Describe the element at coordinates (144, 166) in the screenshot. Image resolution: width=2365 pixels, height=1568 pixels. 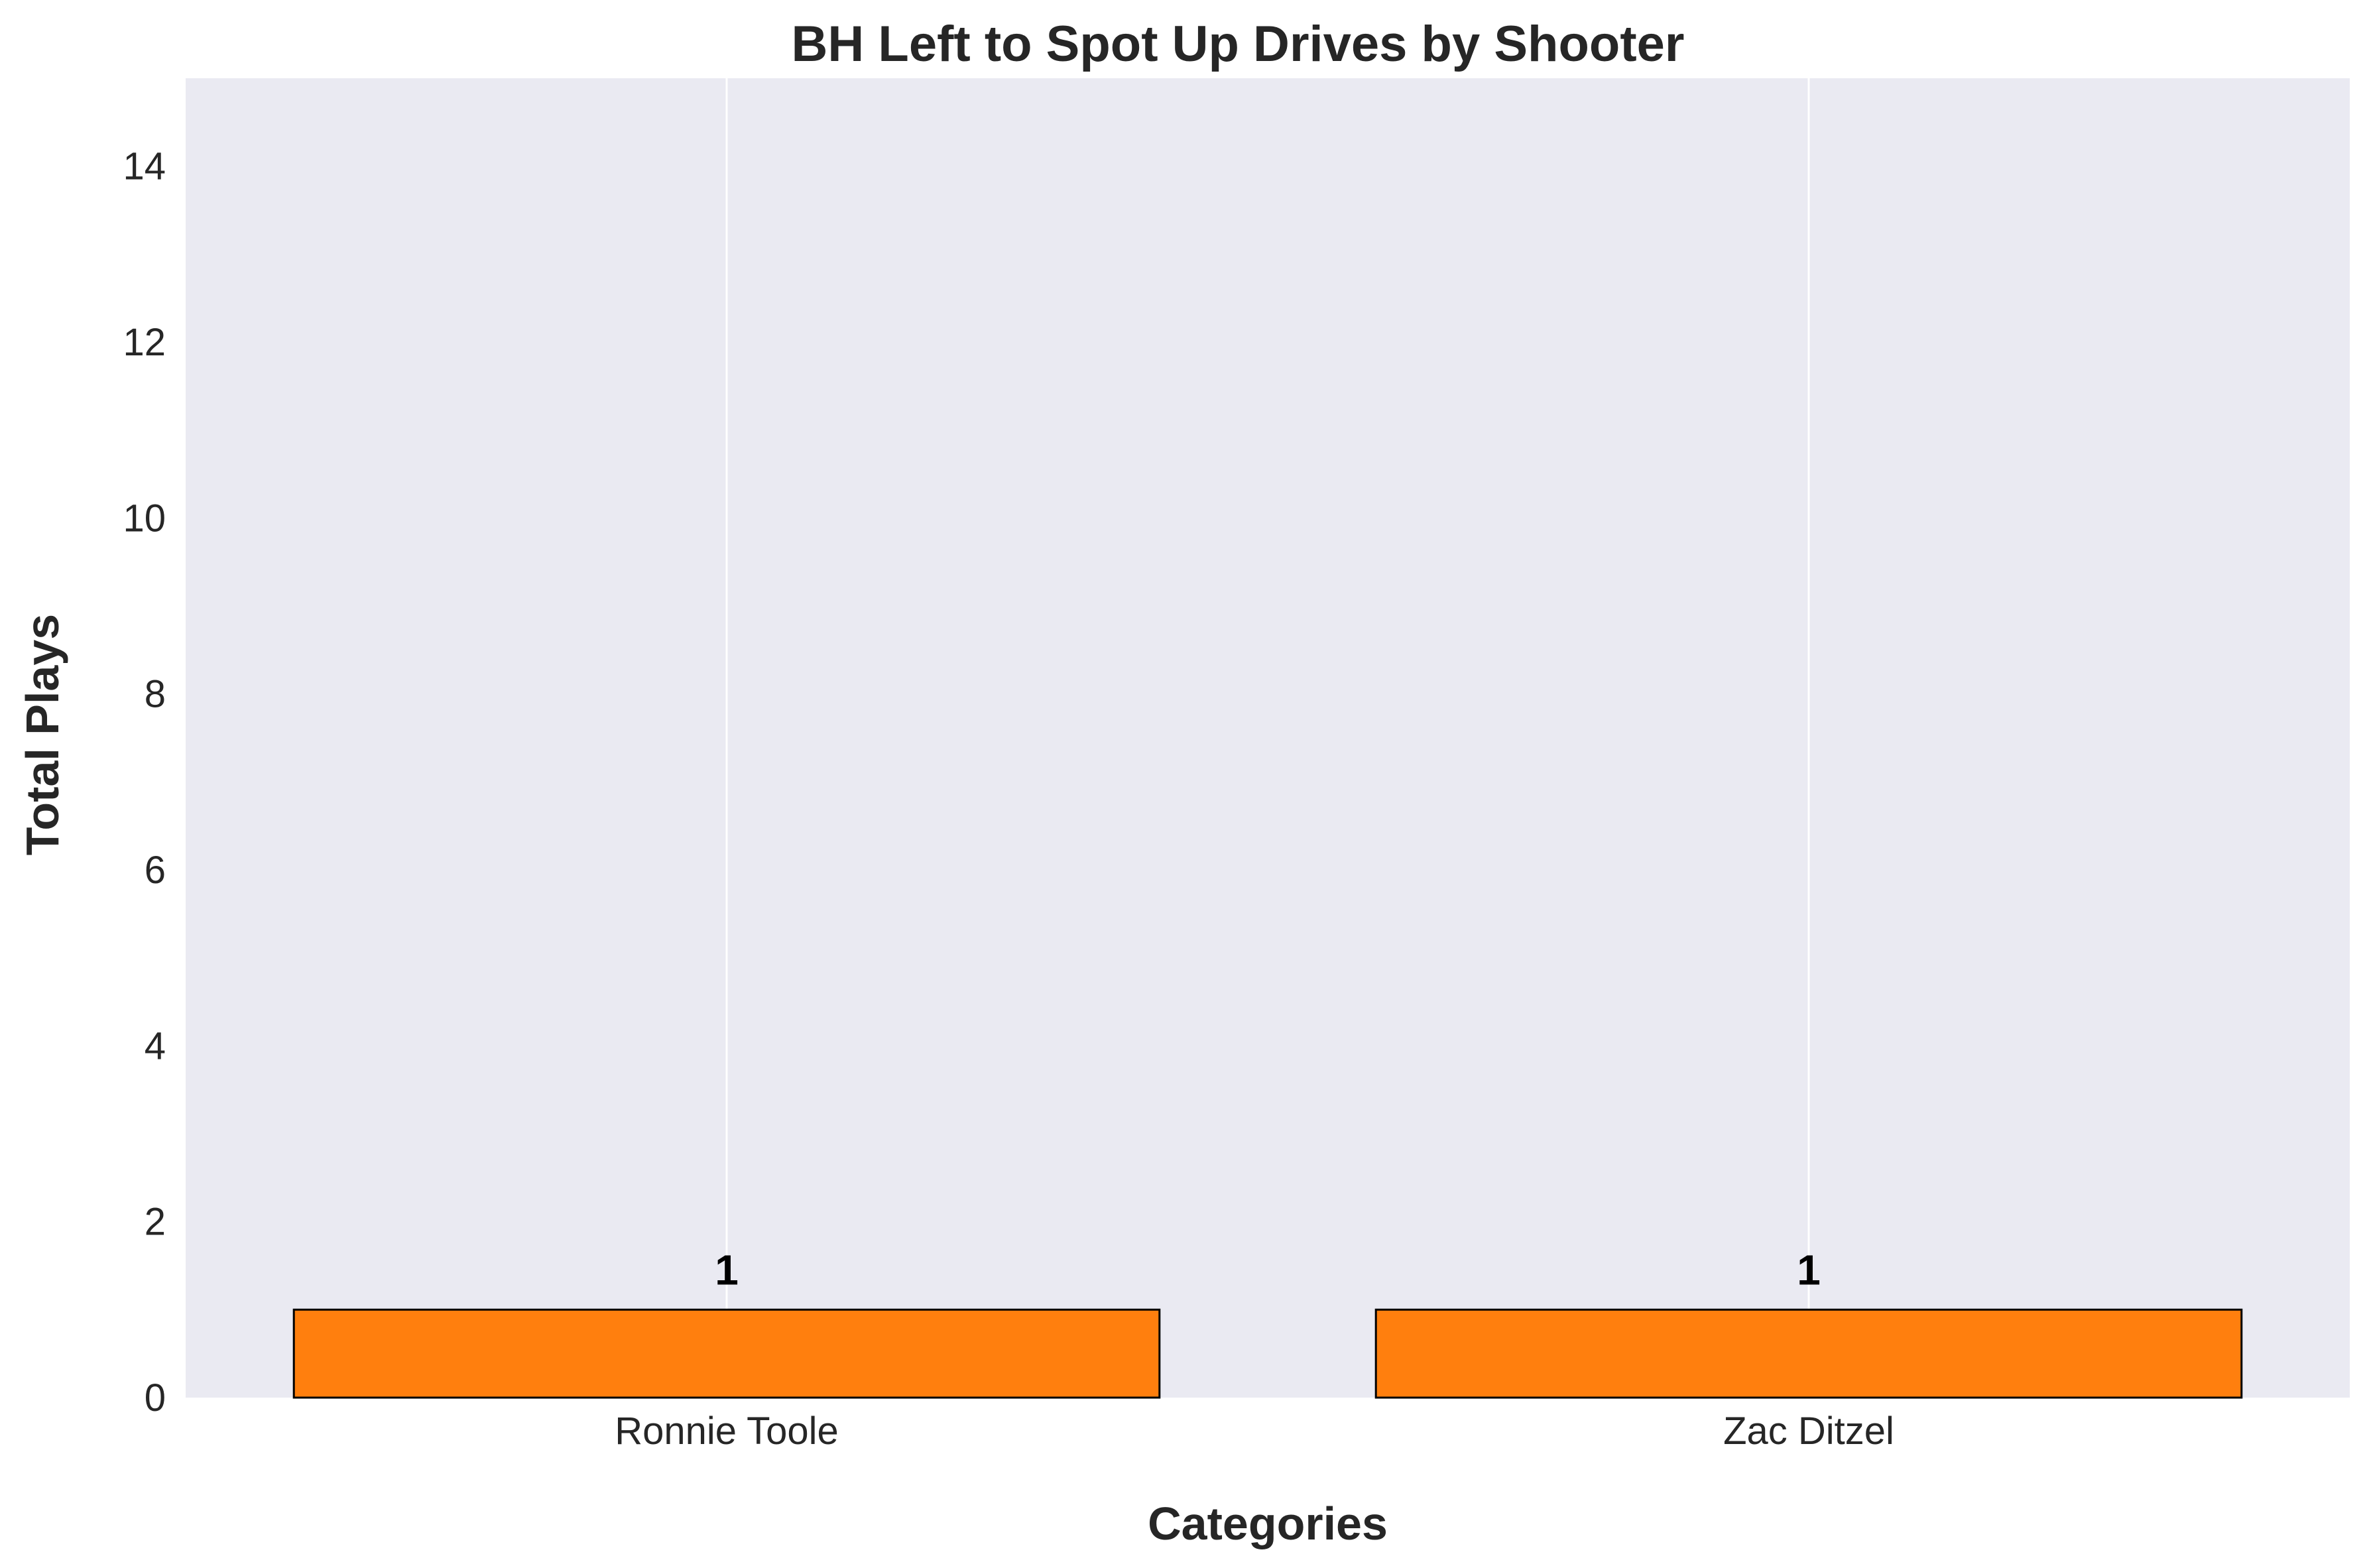
I see `y-tick-label: 14` at that location.